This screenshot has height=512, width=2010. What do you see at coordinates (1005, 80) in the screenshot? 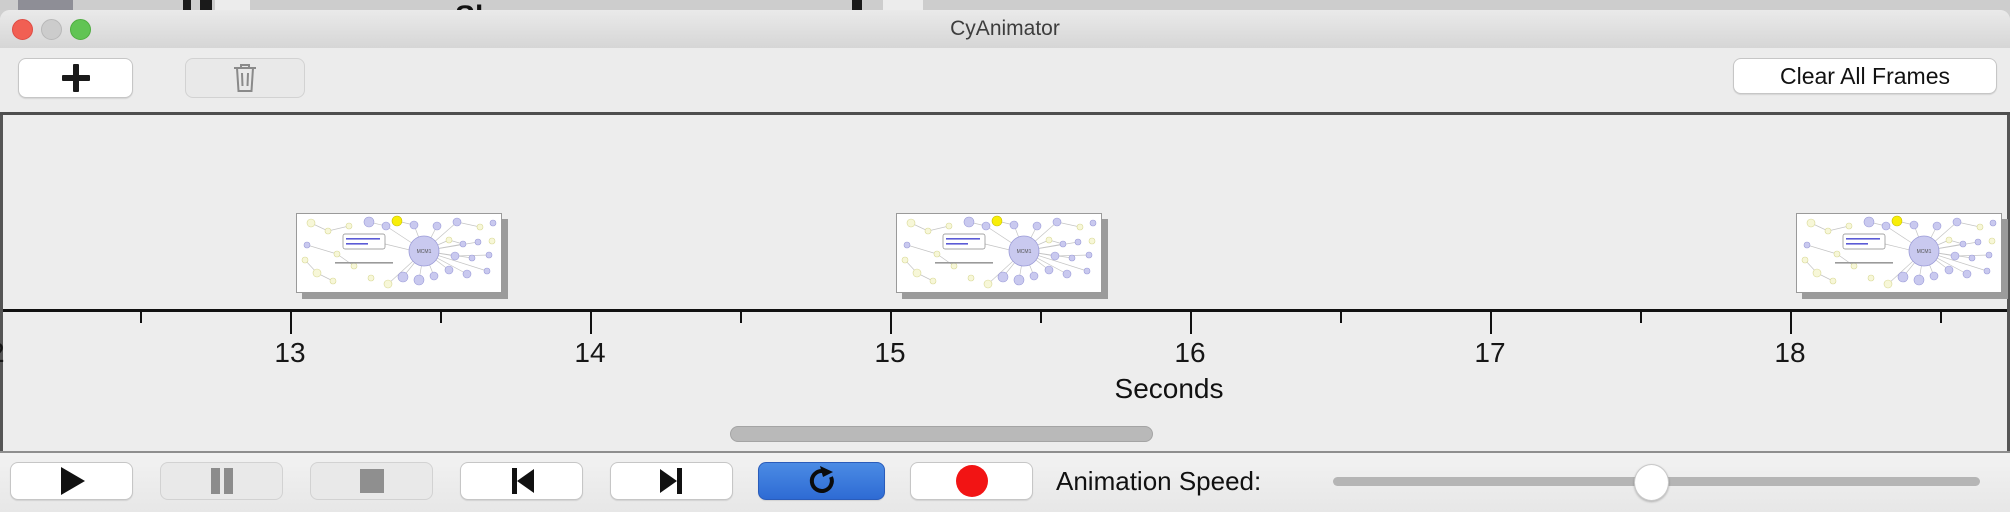
I see `frame-toolbar: Clear All Frames` at bounding box center [1005, 80].